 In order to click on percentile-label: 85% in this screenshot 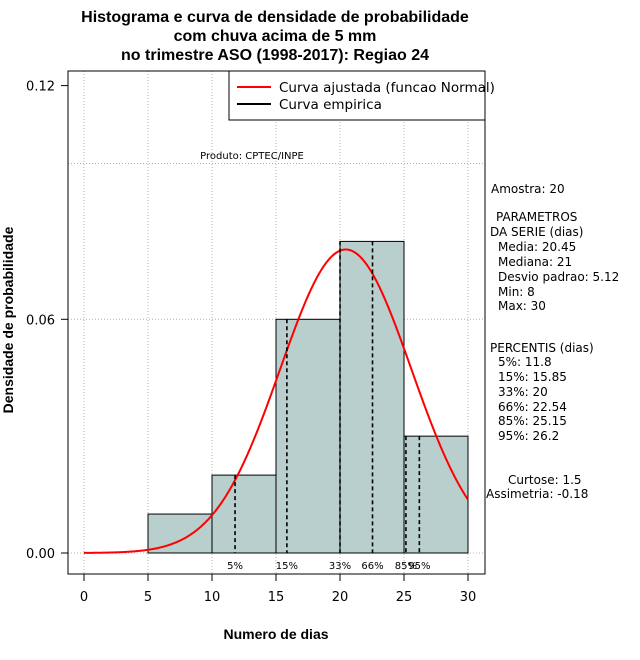, I will do `click(406, 566)`.